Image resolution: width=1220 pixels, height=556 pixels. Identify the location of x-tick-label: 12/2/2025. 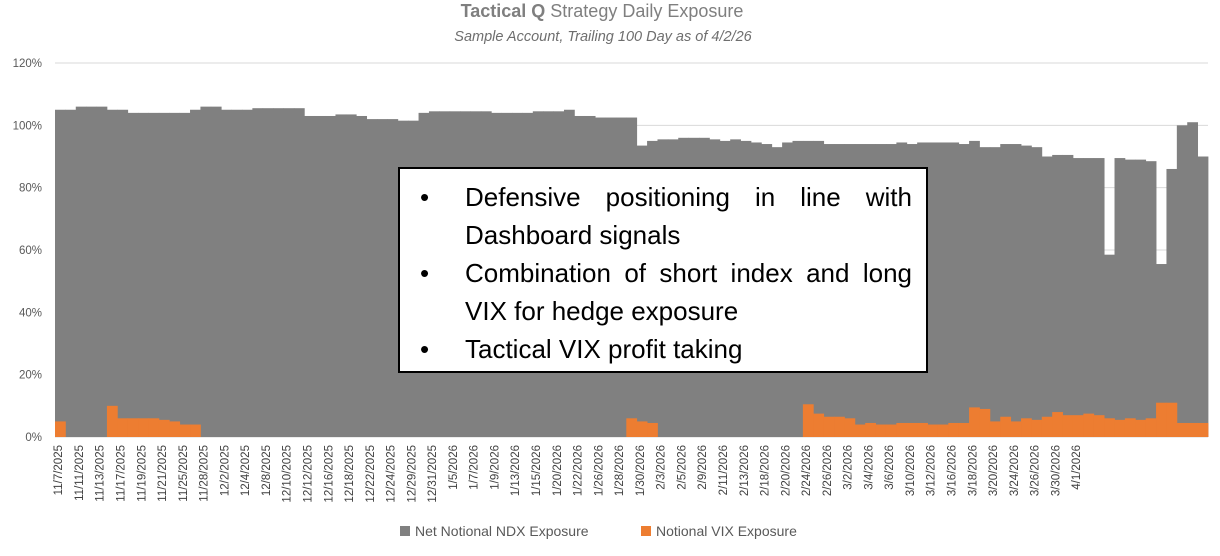
(225, 470).